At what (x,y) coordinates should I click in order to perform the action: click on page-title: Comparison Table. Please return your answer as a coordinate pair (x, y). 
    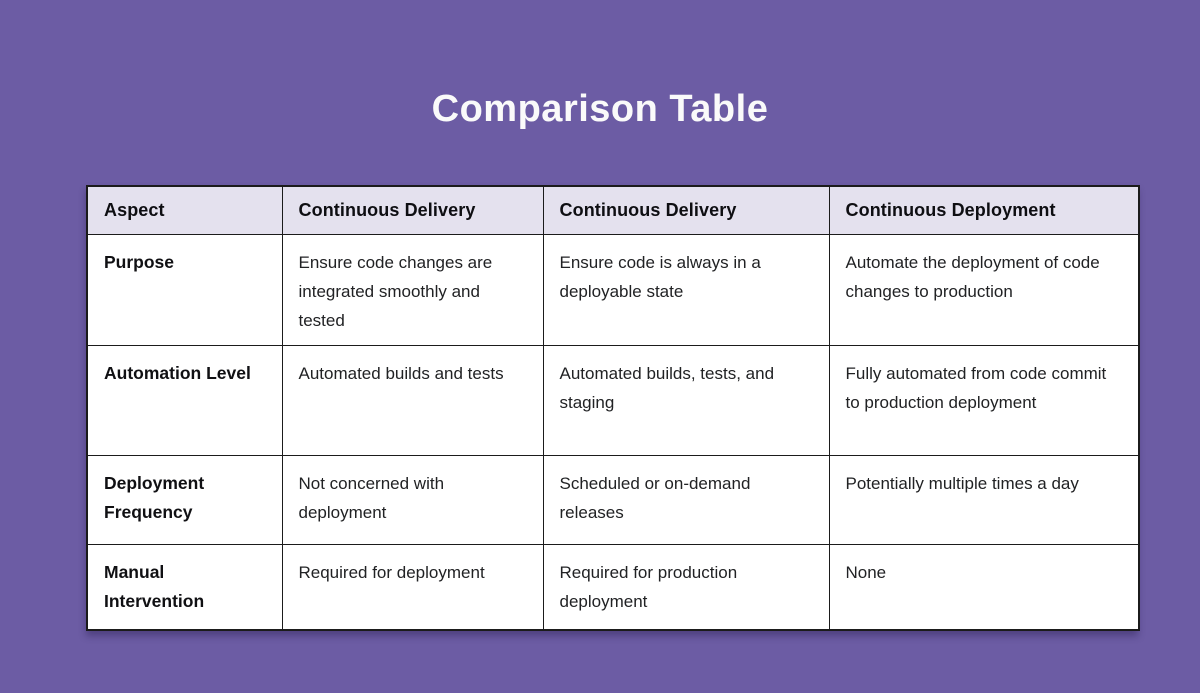
    Looking at the image, I should click on (600, 109).